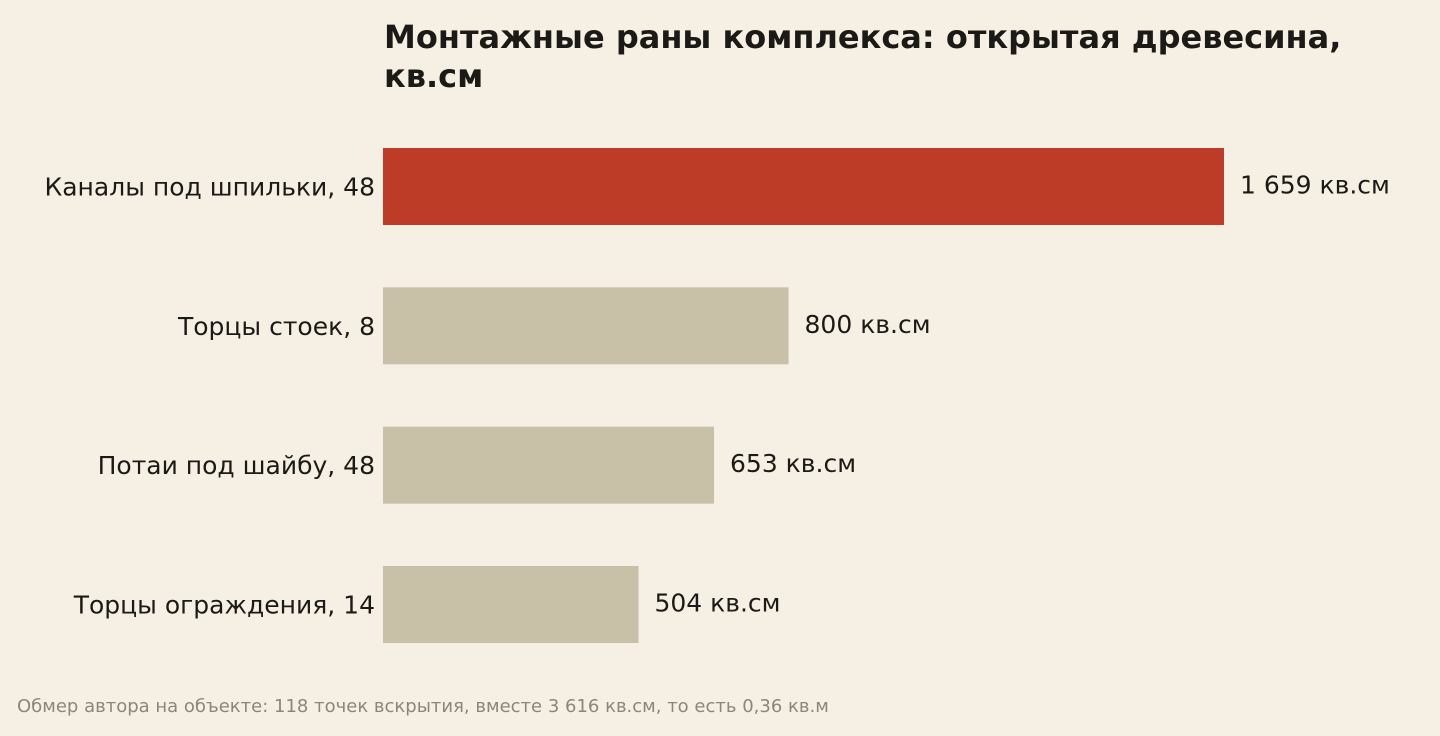 The image size is (1440, 736). I want to click on value-label-3: 653 кв.см, so click(793, 463).